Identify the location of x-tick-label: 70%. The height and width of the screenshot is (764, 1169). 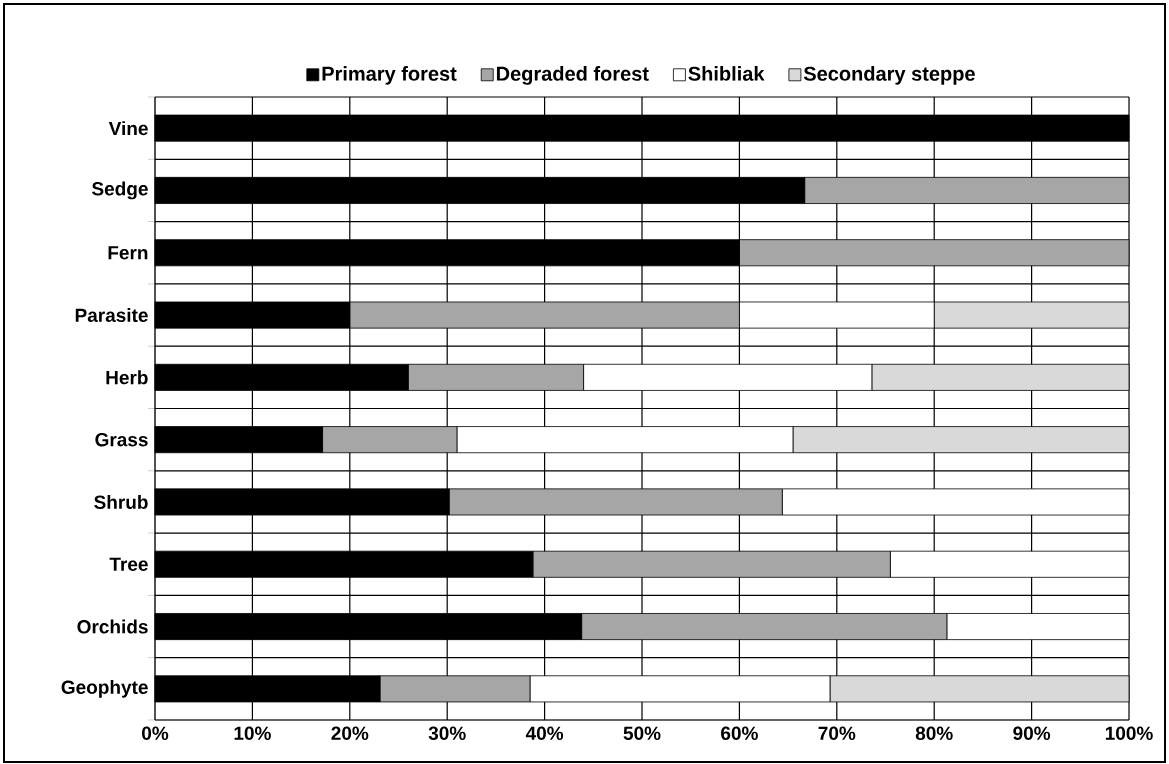
(837, 733).